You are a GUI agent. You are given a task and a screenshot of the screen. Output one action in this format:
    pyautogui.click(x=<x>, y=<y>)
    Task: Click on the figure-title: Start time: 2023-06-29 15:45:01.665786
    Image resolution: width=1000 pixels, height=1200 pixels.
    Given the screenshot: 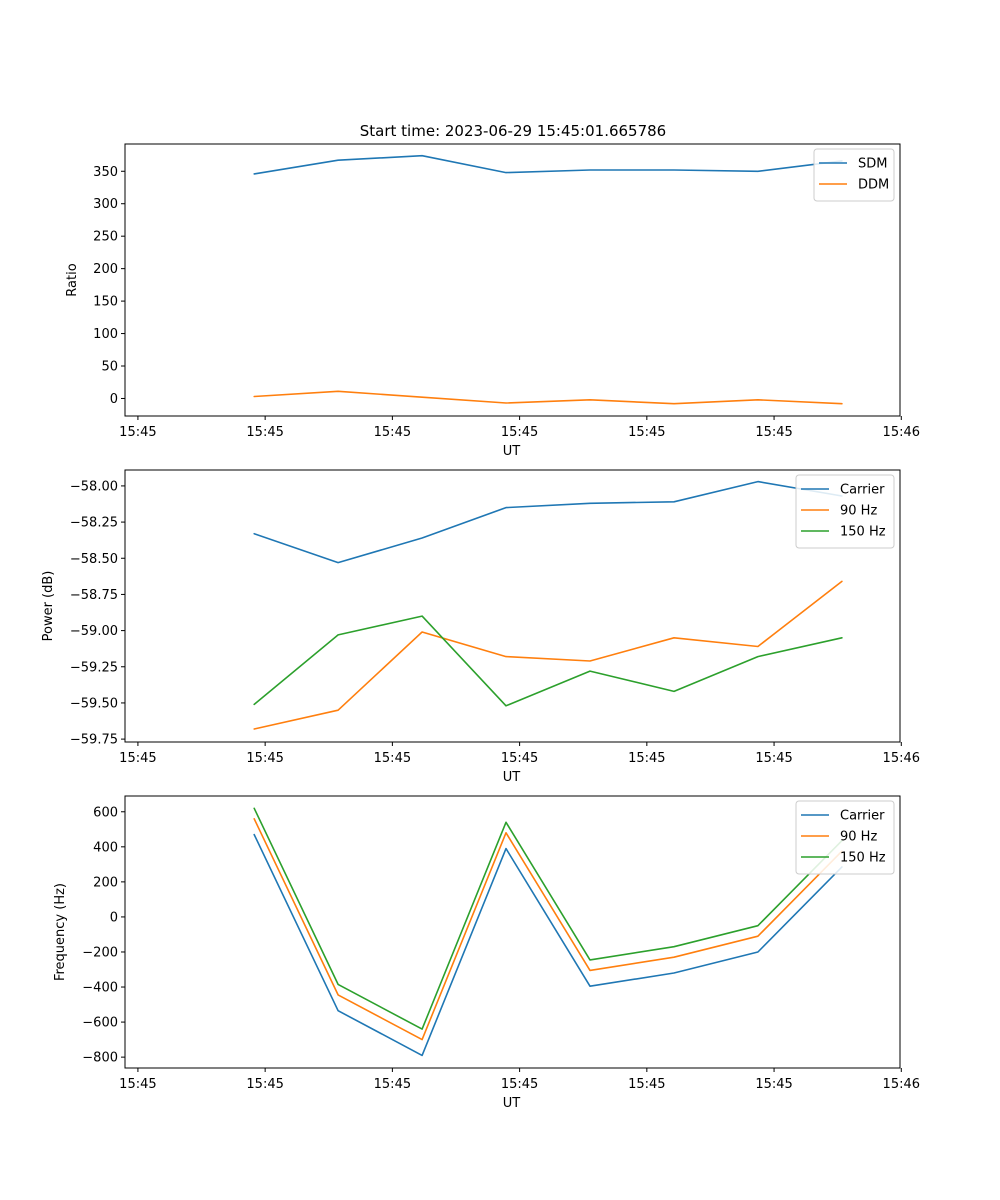 What is the action you would take?
    pyautogui.click(x=513, y=131)
    